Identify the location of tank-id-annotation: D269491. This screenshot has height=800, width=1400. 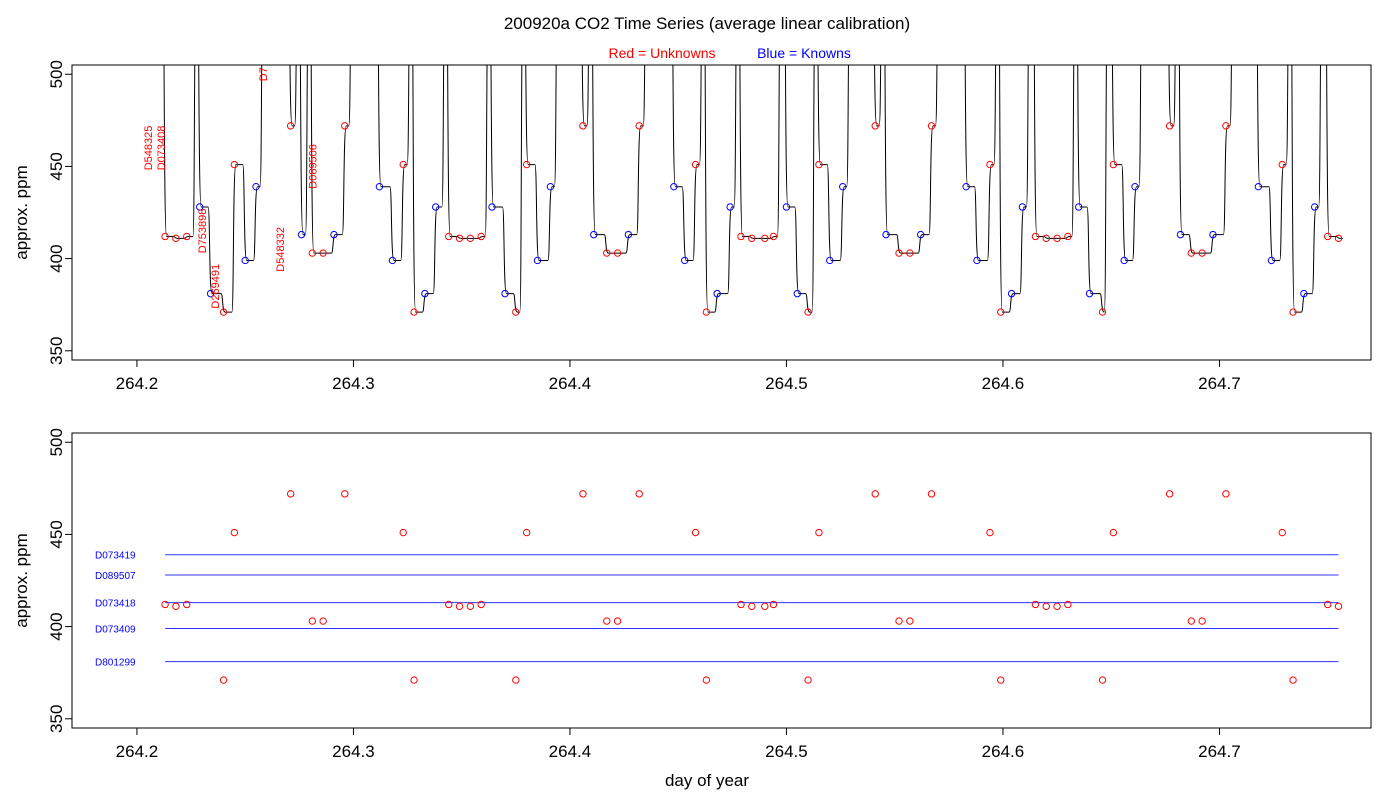
(216, 286).